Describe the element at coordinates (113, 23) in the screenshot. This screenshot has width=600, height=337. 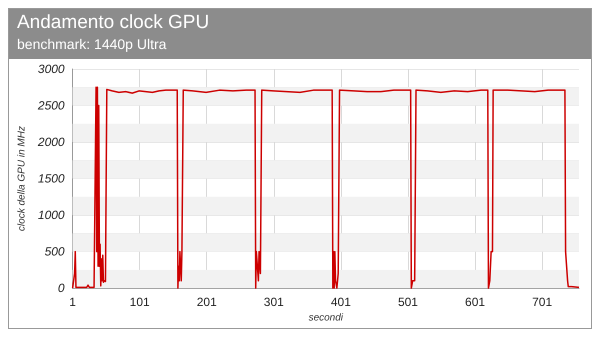
I see `chart-title: Andamento clock GPU` at that location.